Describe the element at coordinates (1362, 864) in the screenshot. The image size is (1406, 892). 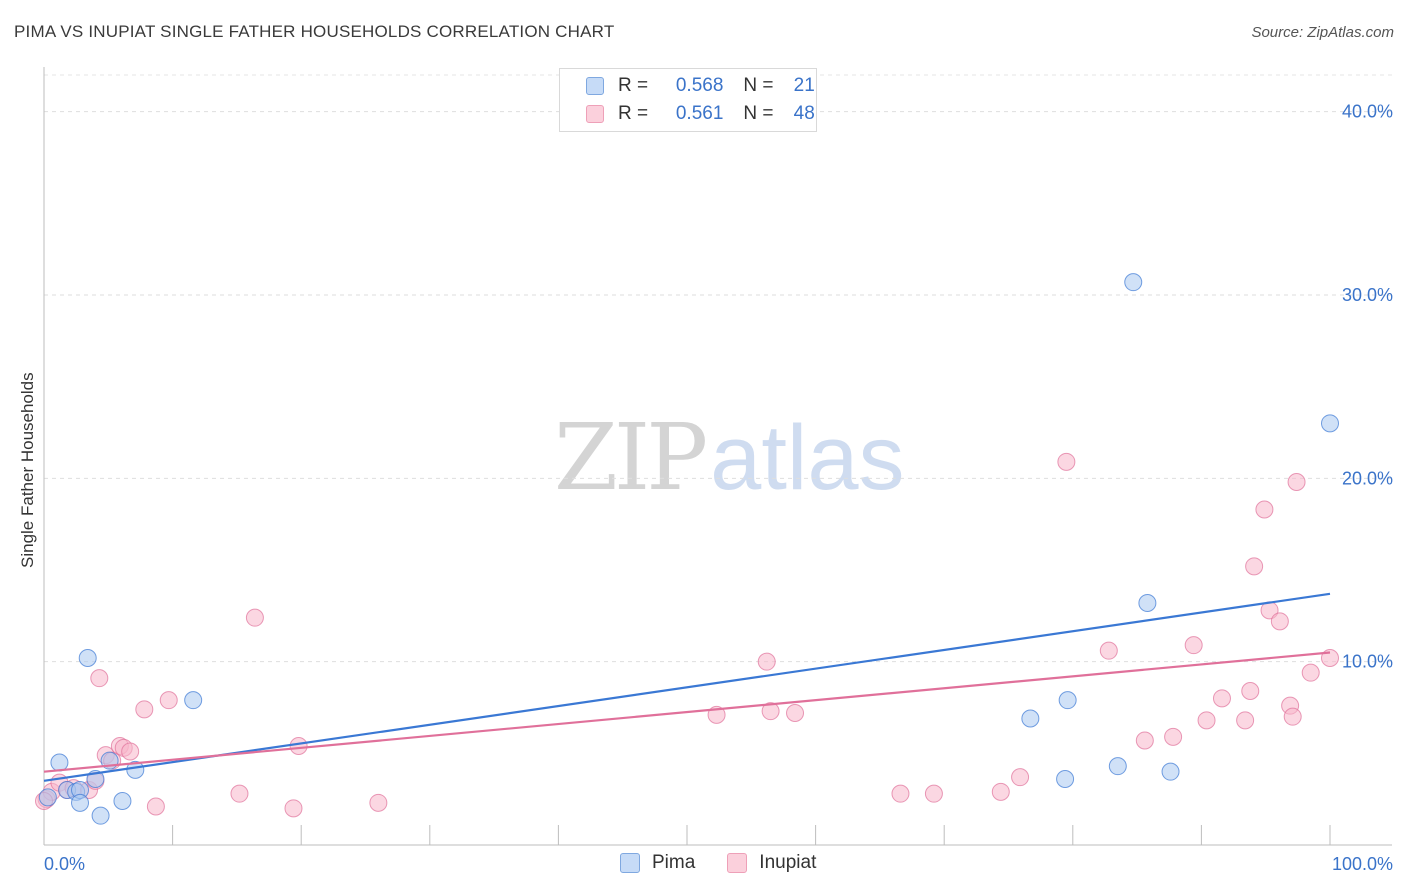
I see `x-tick-label: 100.0%` at that location.